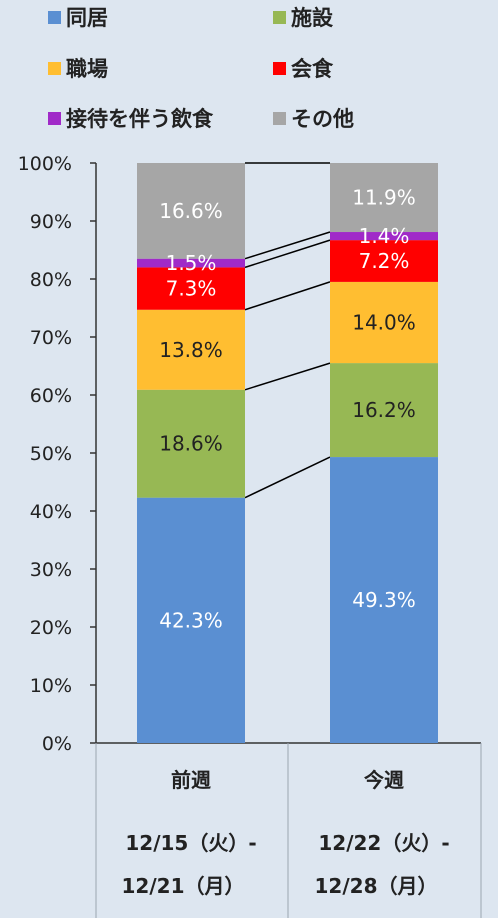 The width and height of the screenshot is (498, 918). I want to click on legend-item-other: その他, so click(313, 118).